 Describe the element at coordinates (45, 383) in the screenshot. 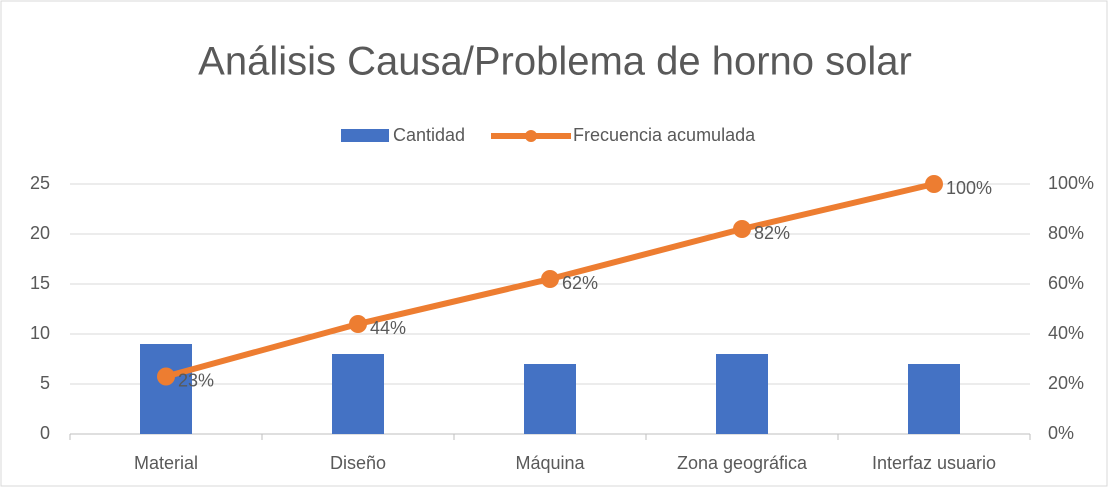

I see `y-tick-label: 5` at that location.